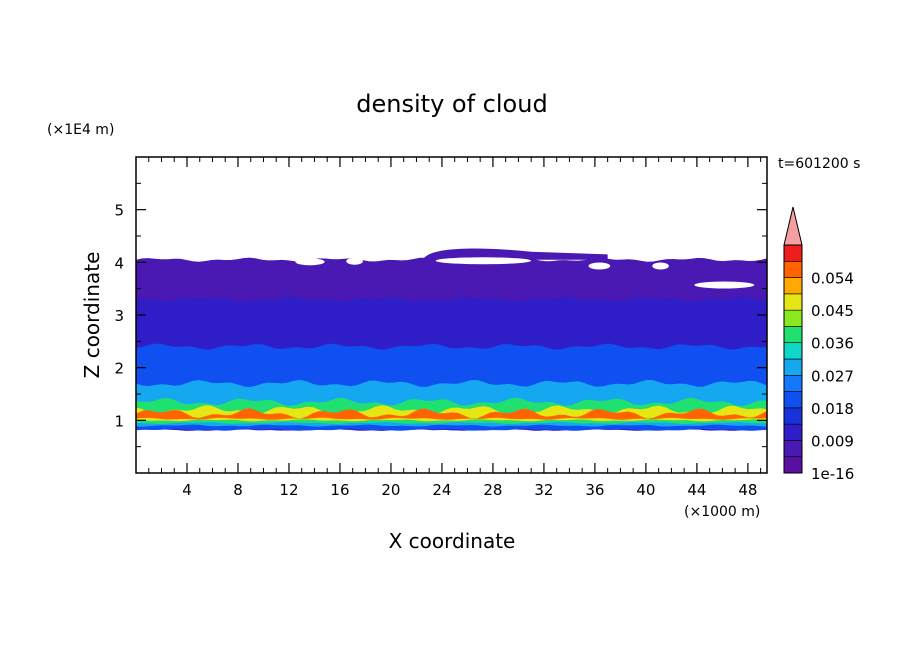 This screenshot has width=904, height=654. What do you see at coordinates (238, 490) in the screenshot?
I see `x-tick-label: 8` at bounding box center [238, 490].